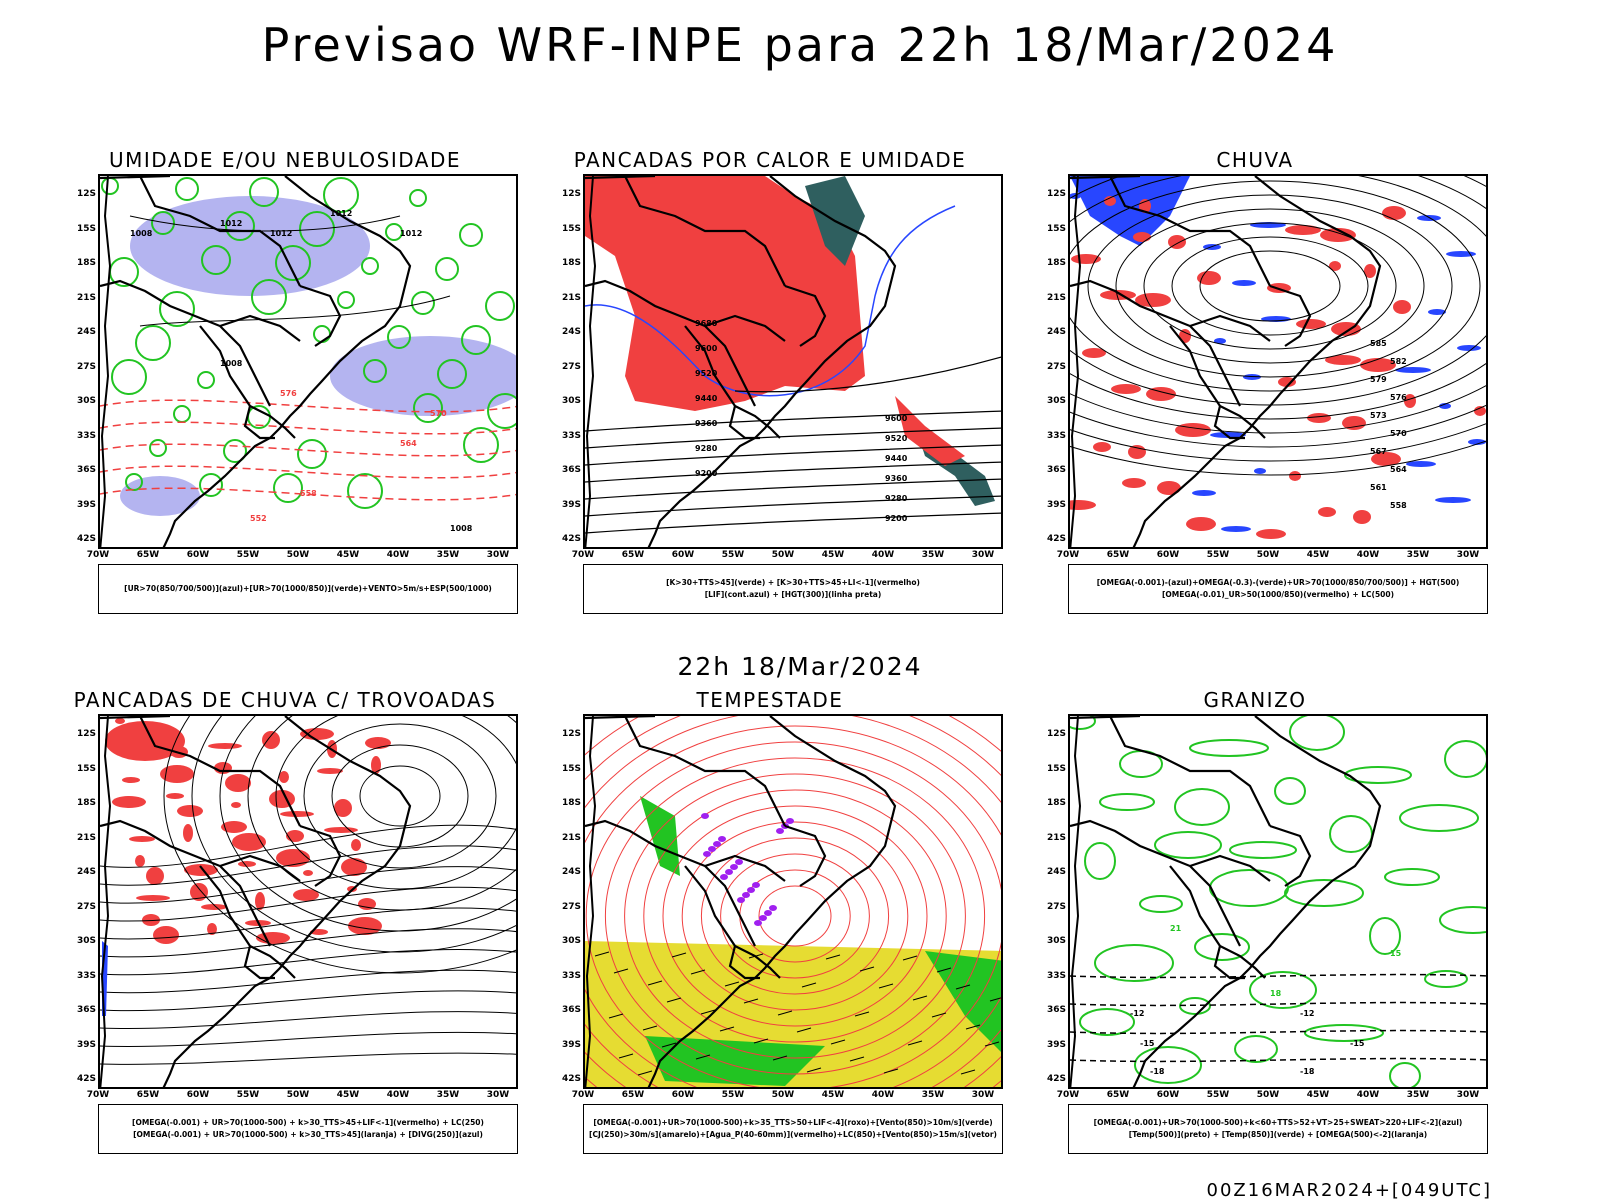 The image size is (1600, 1201). What do you see at coordinates (571, 470) in the screenshot?
I see `latitude-label: 36S` at bounding box center [571, 470].